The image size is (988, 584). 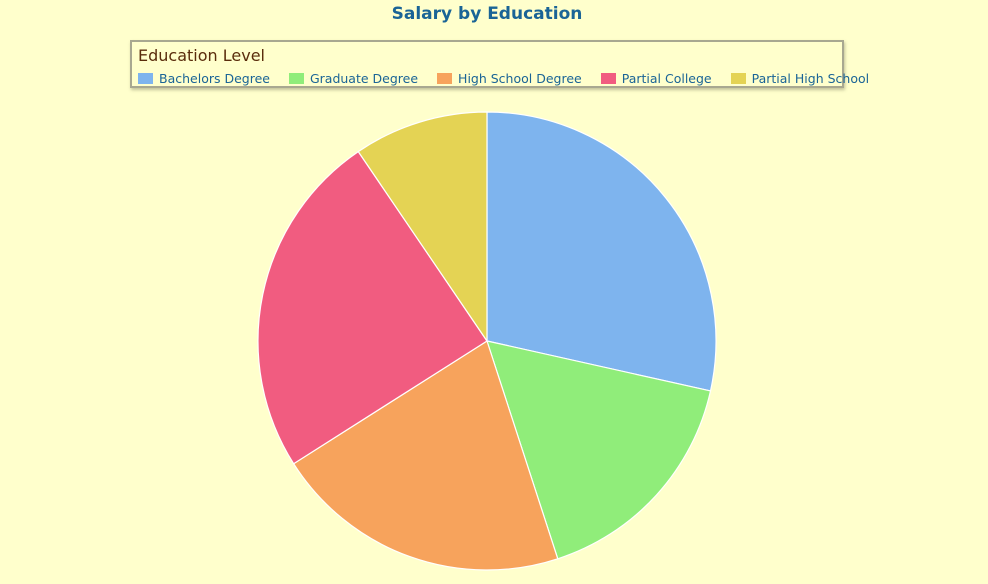 What do you see at coordinates (214, 78) in the screenshot?
I see `legend-label: Bachelors Degree` at bounding box center [214, 78].